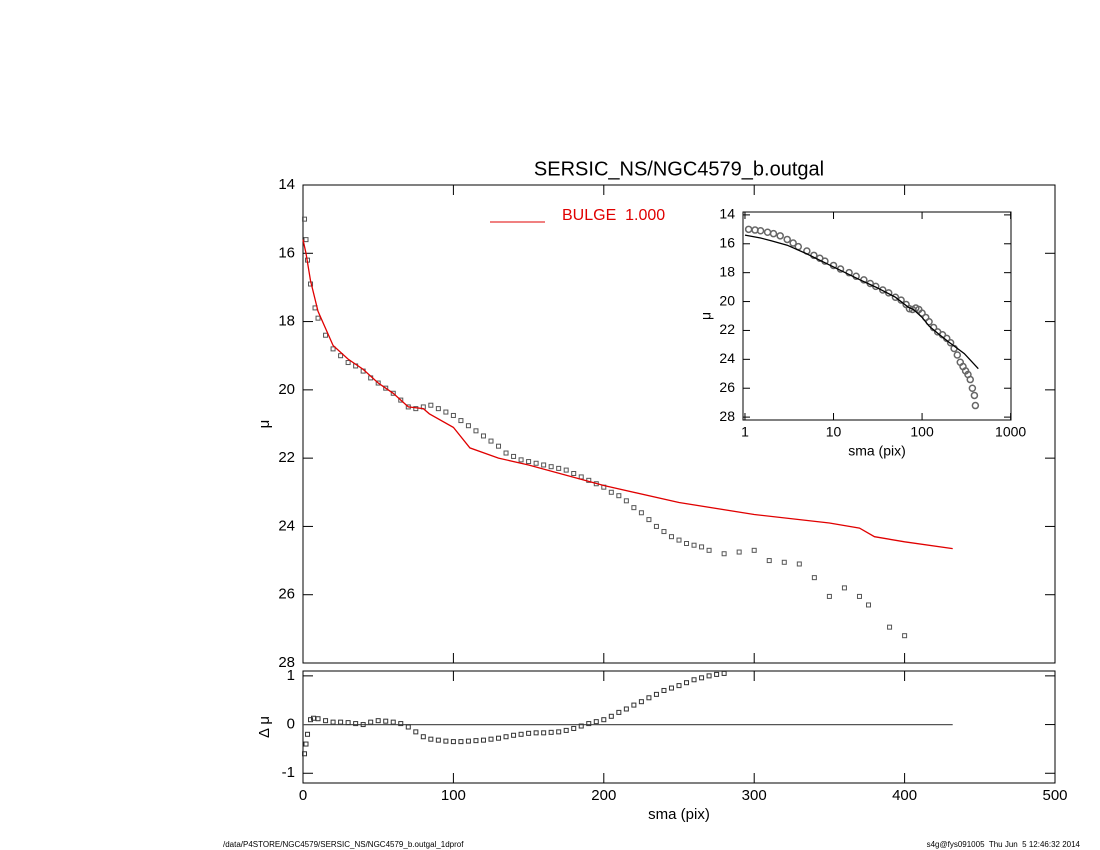  What do you see at coordinates (291, 675) in the screenshot?
I see `y-tick-label: 1` at bounding box center [291, 675].